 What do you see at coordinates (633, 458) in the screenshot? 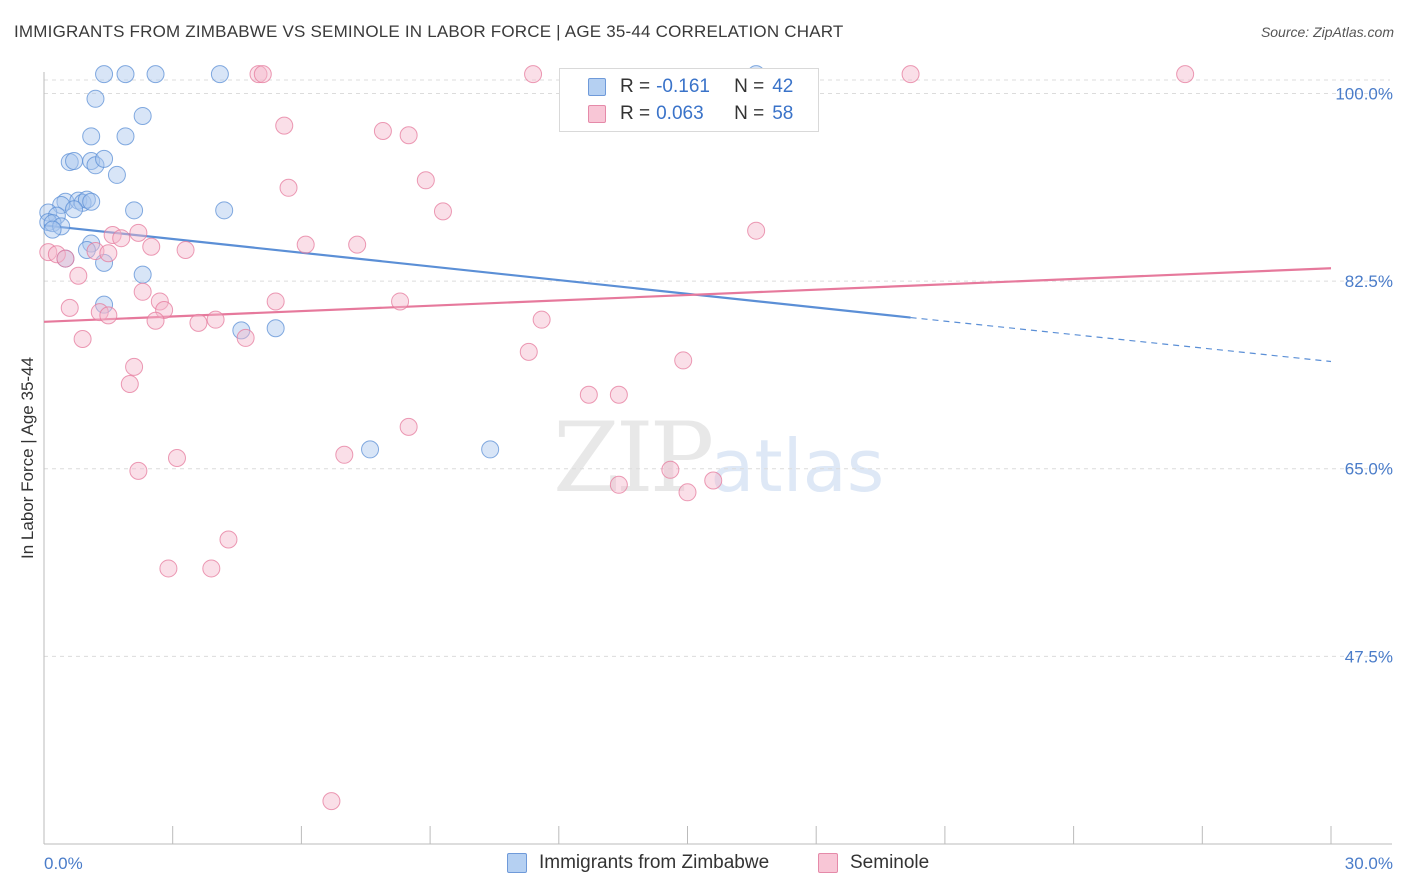
I see `watermark-zip: ZIP` at bounding box center [633, 458].